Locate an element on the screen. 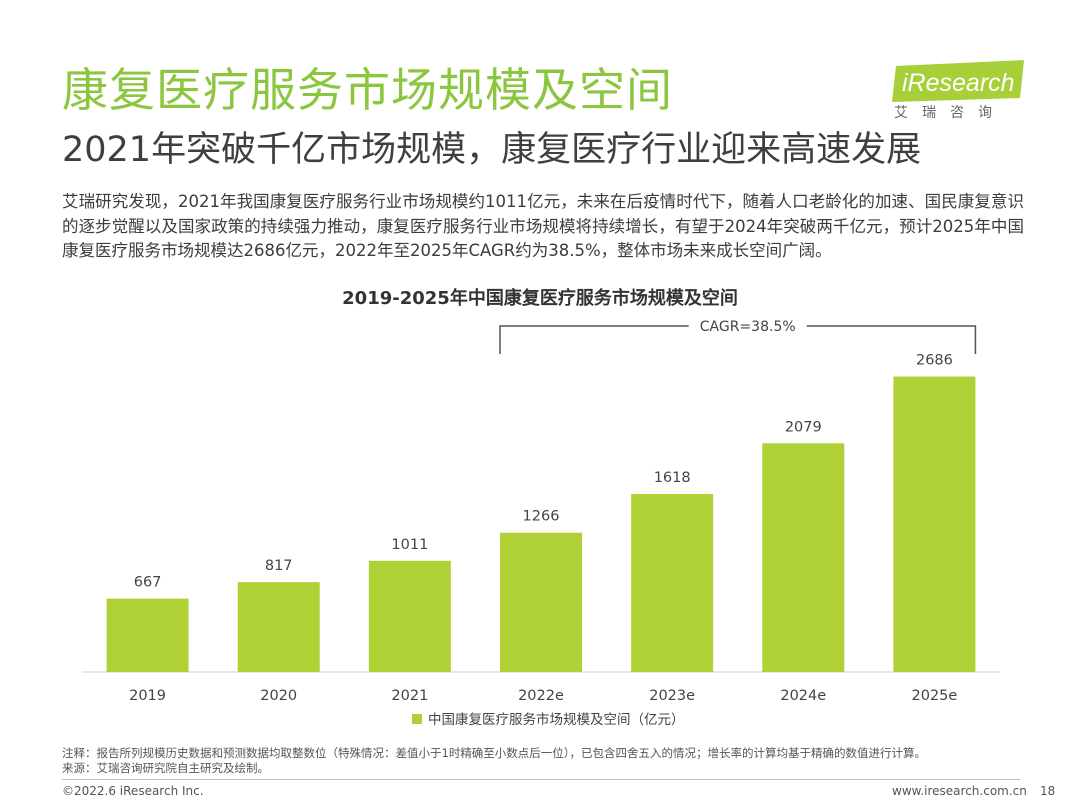 This screenshot has height=810, width=1080. x-tick-label: 2019 is located at coordinates (147, 696).